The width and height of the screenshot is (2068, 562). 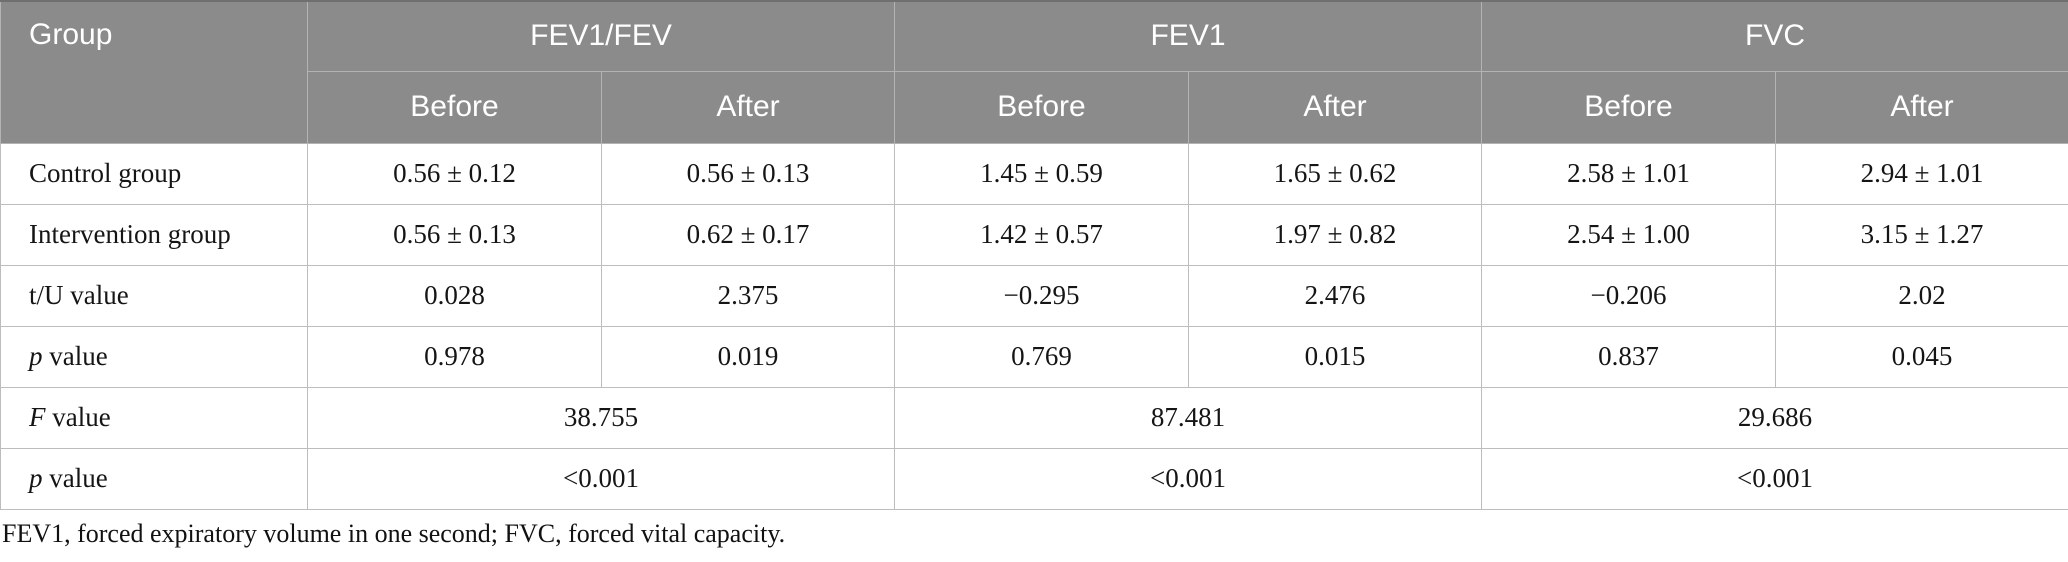 What do you see at coordinates (154, 417) in the screenshot?
I see `row-label-cell: F value` at bounding box center [154, 417].